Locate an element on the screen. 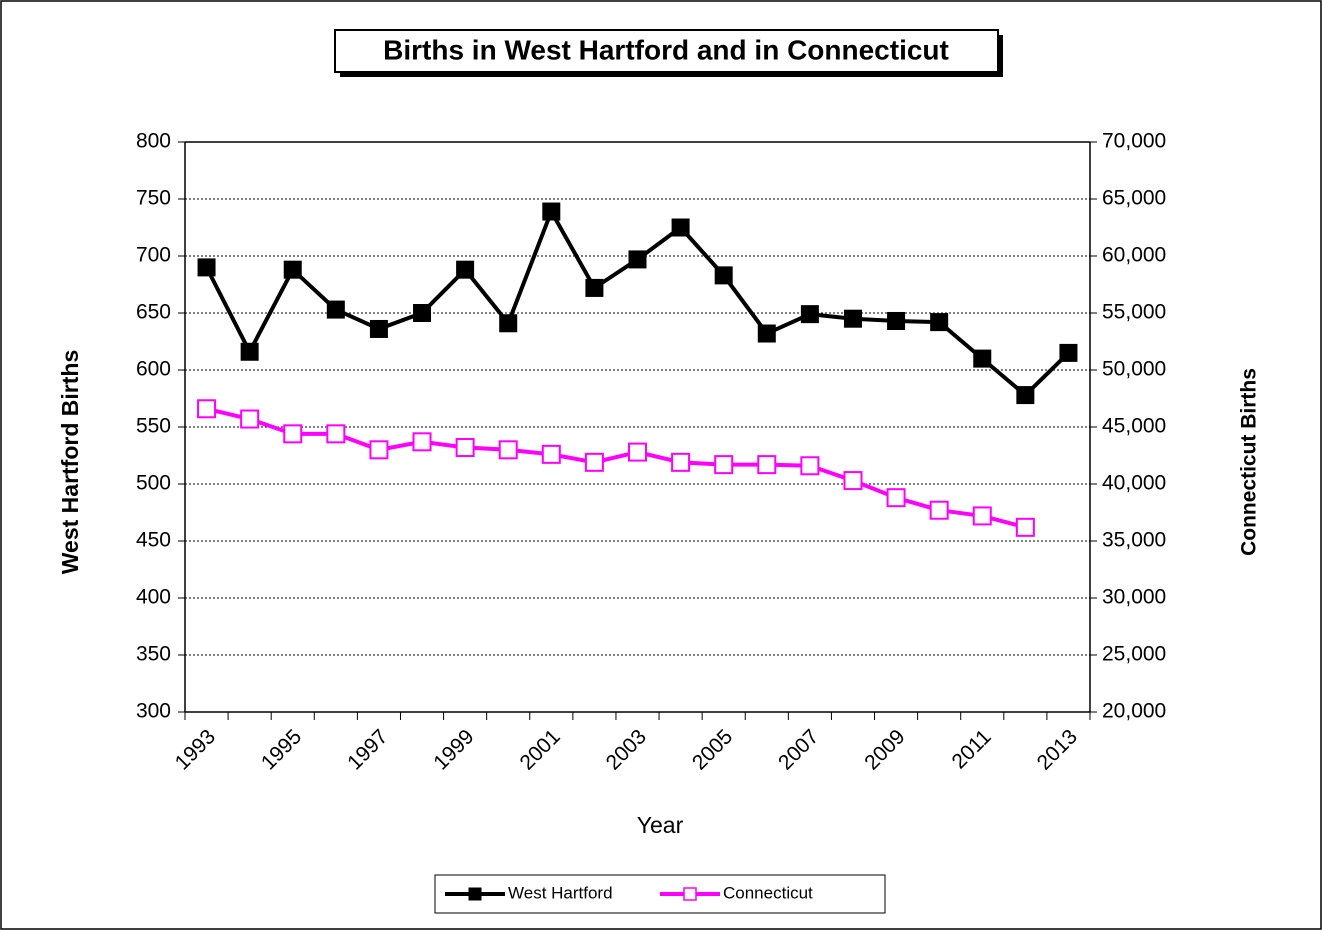  y2-tick-label: 55,000 is located at coordinates (1134, 312).